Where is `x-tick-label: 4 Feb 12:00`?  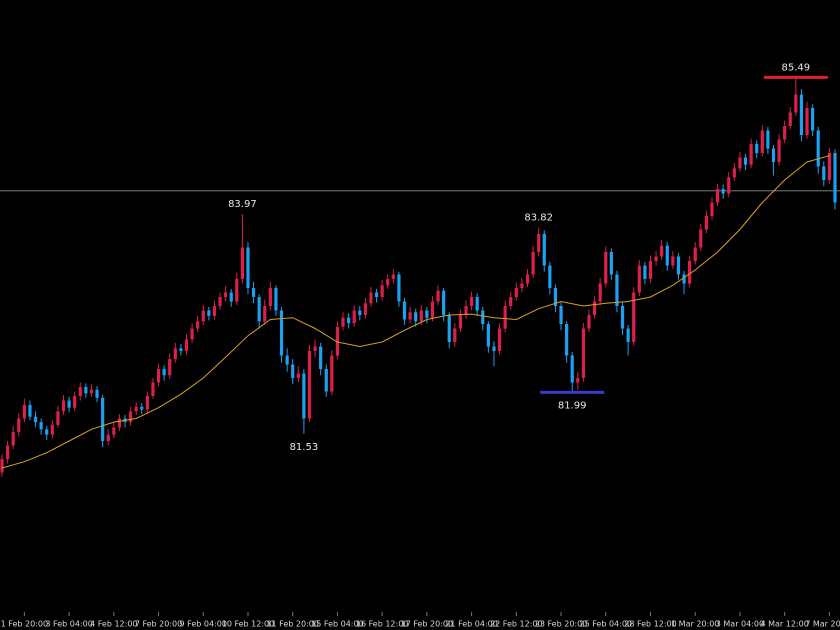 x-tick-label: 4 Feb 12:00 is located at coordinates (113, 624).